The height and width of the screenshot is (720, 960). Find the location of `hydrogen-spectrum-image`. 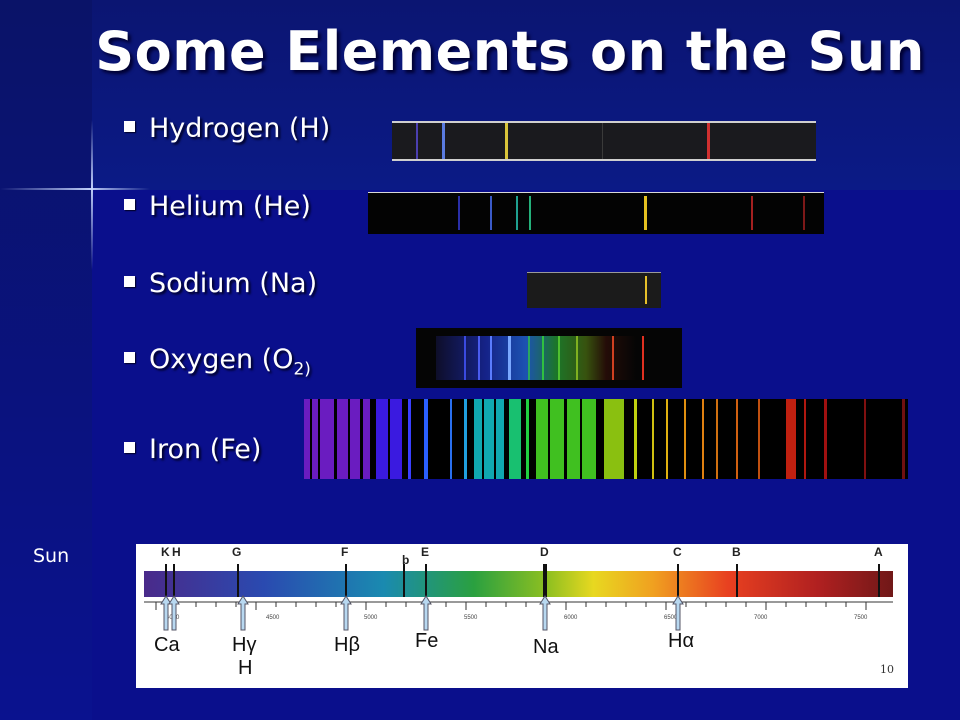

hydrogen-spectrum-image is located at coordinates (604, 141).